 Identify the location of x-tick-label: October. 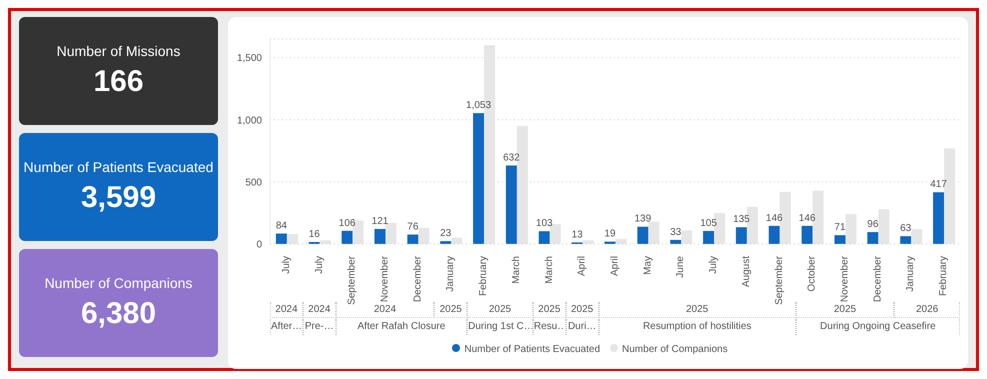
(812, 273).